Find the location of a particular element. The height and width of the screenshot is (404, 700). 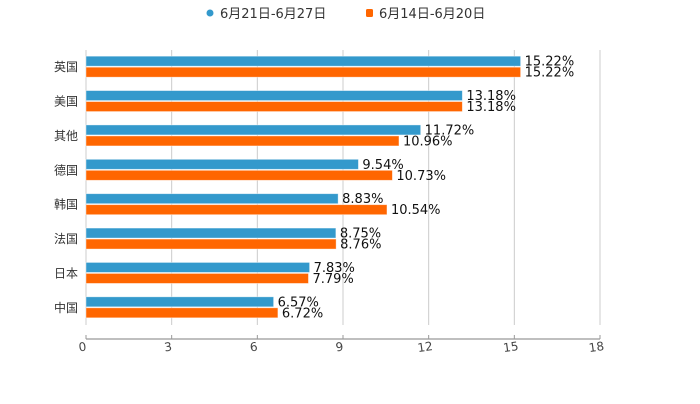

legend: 6月21日-6月27日 6月14日-6月20日 is located at coordinates (345, 14).